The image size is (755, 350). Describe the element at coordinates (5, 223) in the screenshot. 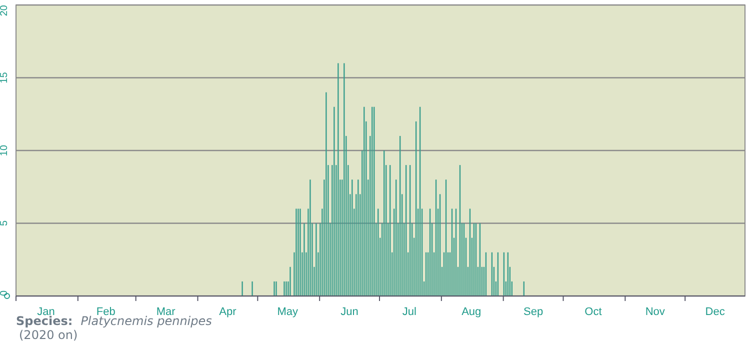

I see `y-tick-label: 5` at that location.